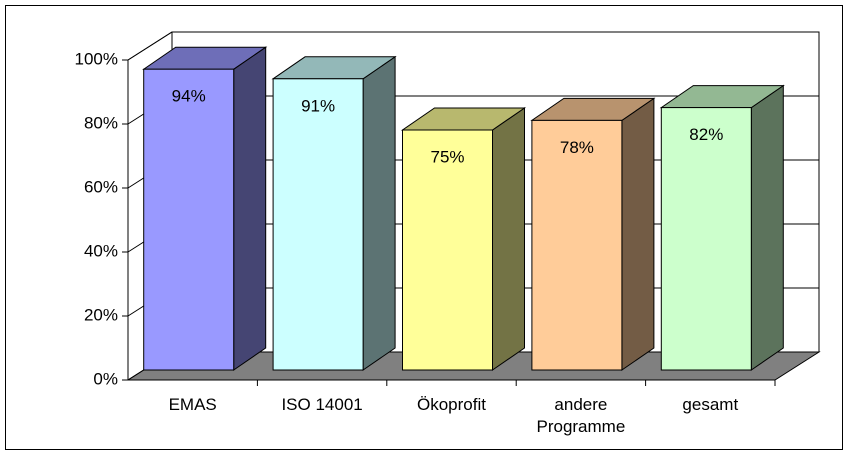 This screenshot has width=849, height=456. Describe the element at coordinates (192, 404) in the screenshot. I see `x-tick-label: EMAS` at that location.